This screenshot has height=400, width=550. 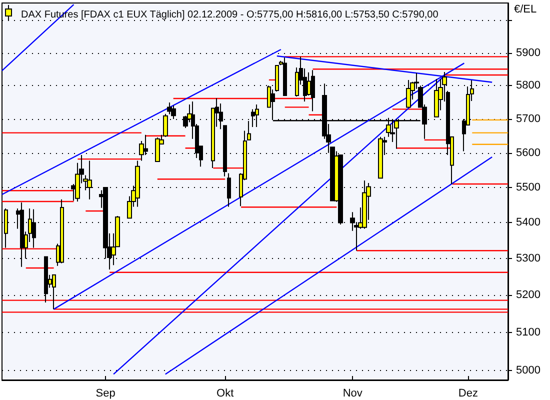 I want to click on y-tick-label: 5400, so click(x=528, y=222).